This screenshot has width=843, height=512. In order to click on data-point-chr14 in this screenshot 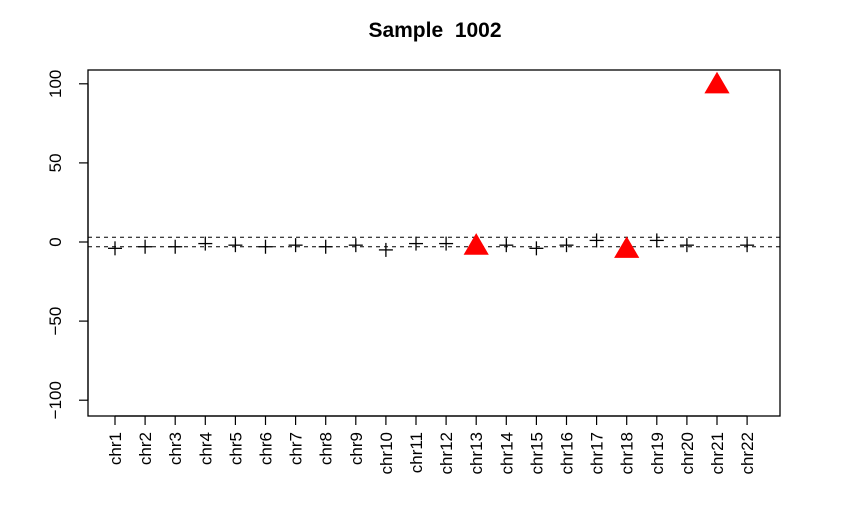, I will do `click(506, 245)`.